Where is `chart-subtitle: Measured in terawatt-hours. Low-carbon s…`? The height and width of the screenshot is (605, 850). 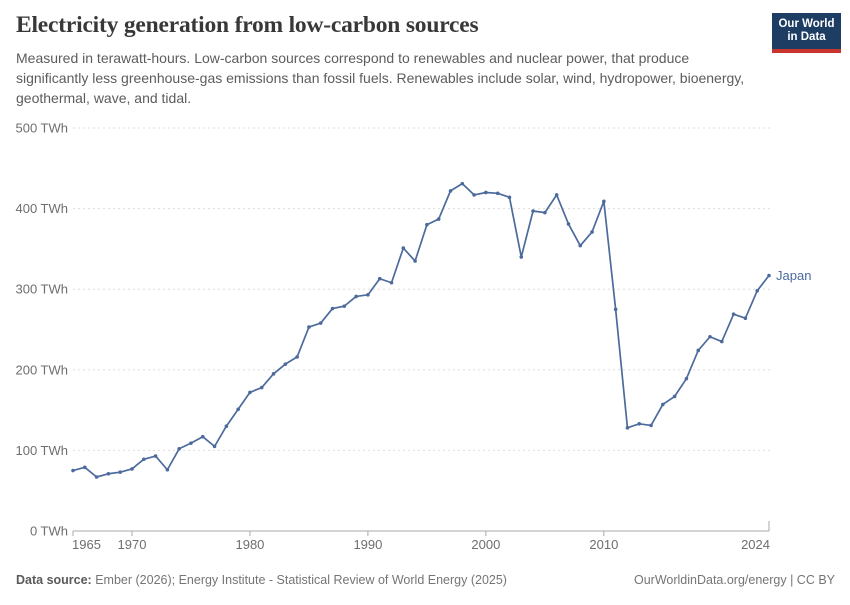
chart-subtitle: Measured in terawatt-hours. Low-carbon s… is located at coordinates (380, 78).